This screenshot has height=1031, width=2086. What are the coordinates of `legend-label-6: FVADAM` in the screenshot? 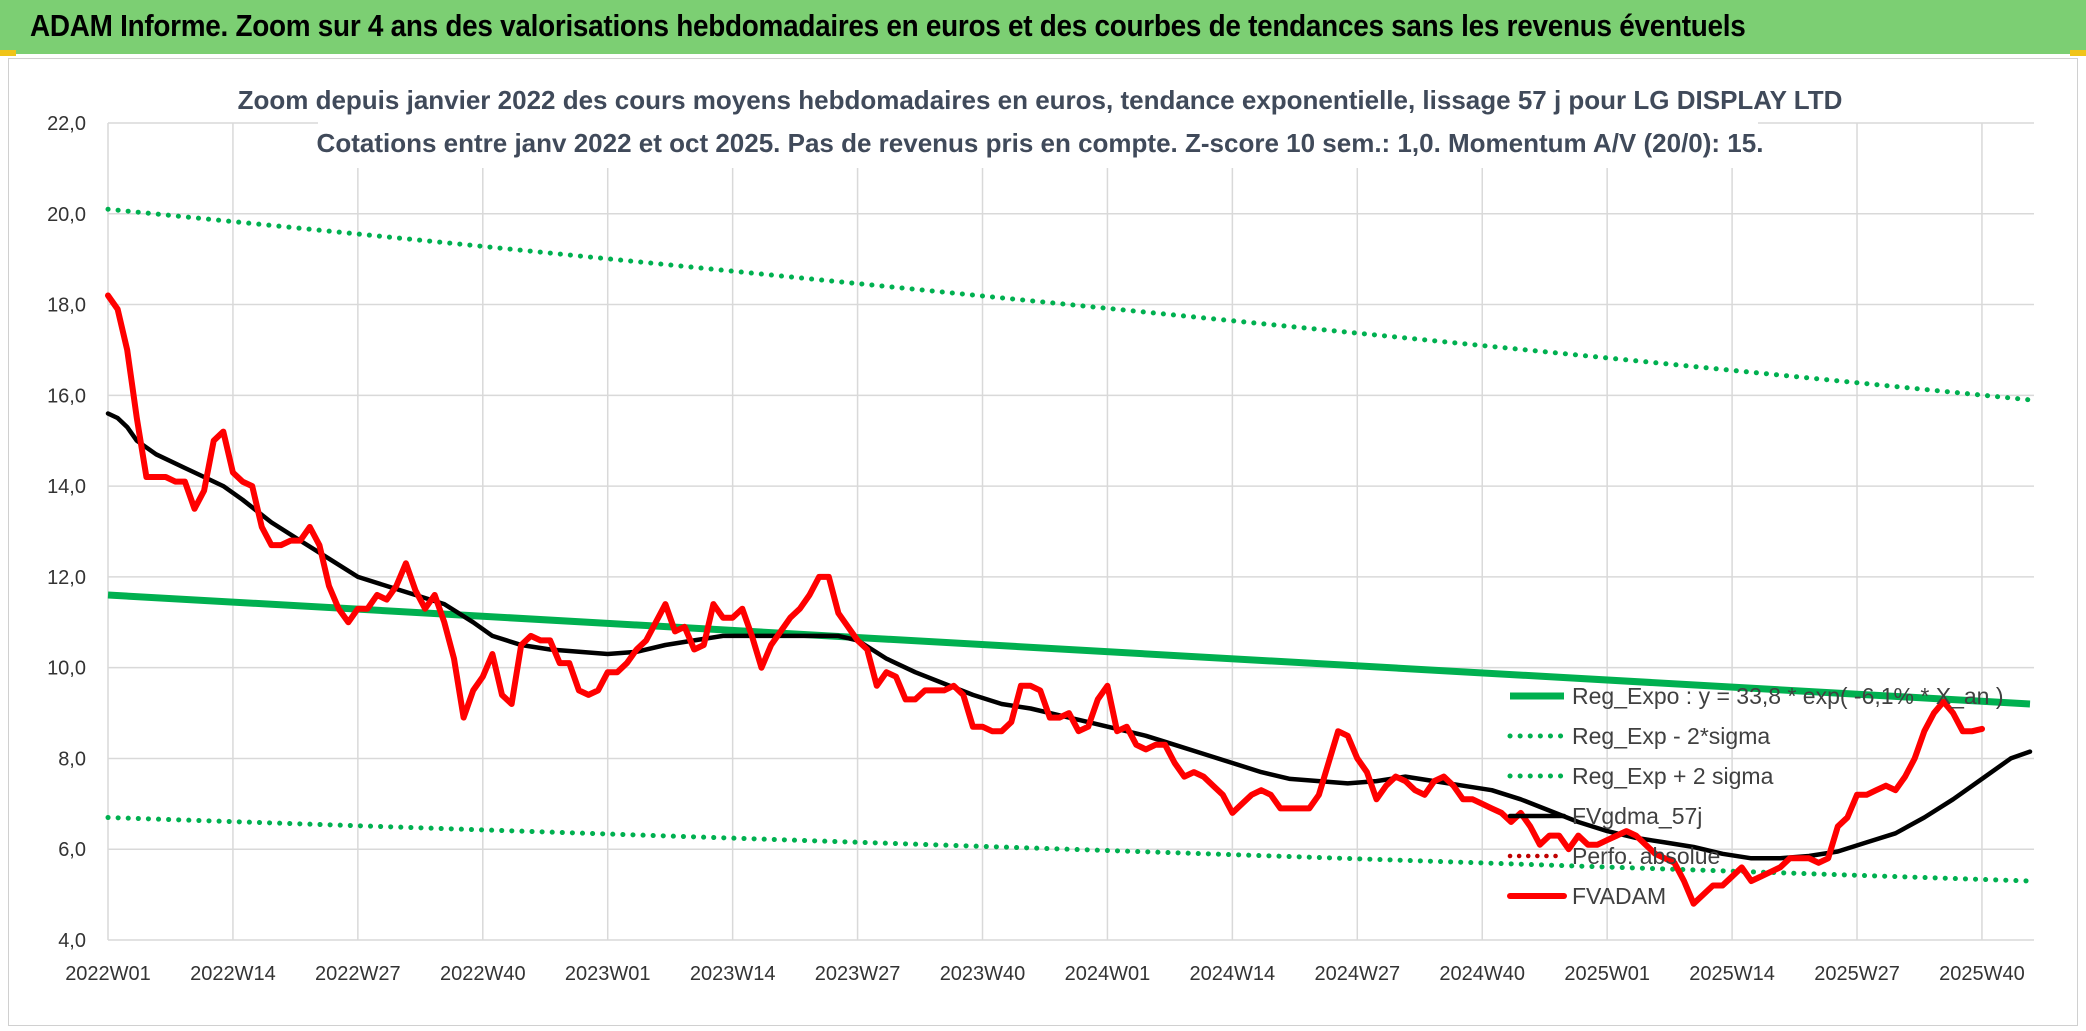 It's located at (1619, 896).